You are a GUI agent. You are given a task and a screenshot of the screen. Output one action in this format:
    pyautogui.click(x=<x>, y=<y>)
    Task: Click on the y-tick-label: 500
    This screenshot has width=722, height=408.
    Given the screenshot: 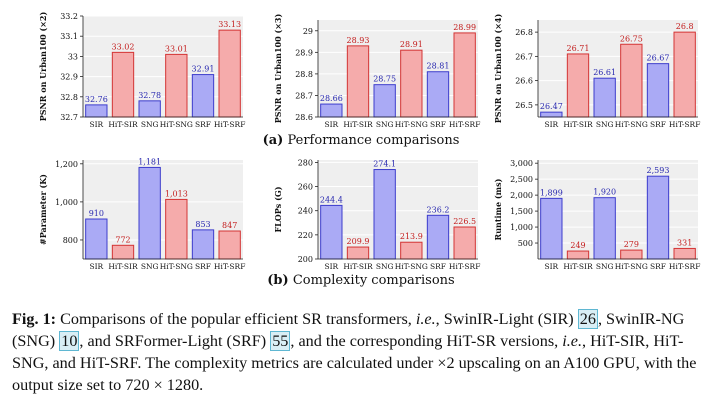 What is the action you would take?
    pyautogui.click(x=525, y=243)
    